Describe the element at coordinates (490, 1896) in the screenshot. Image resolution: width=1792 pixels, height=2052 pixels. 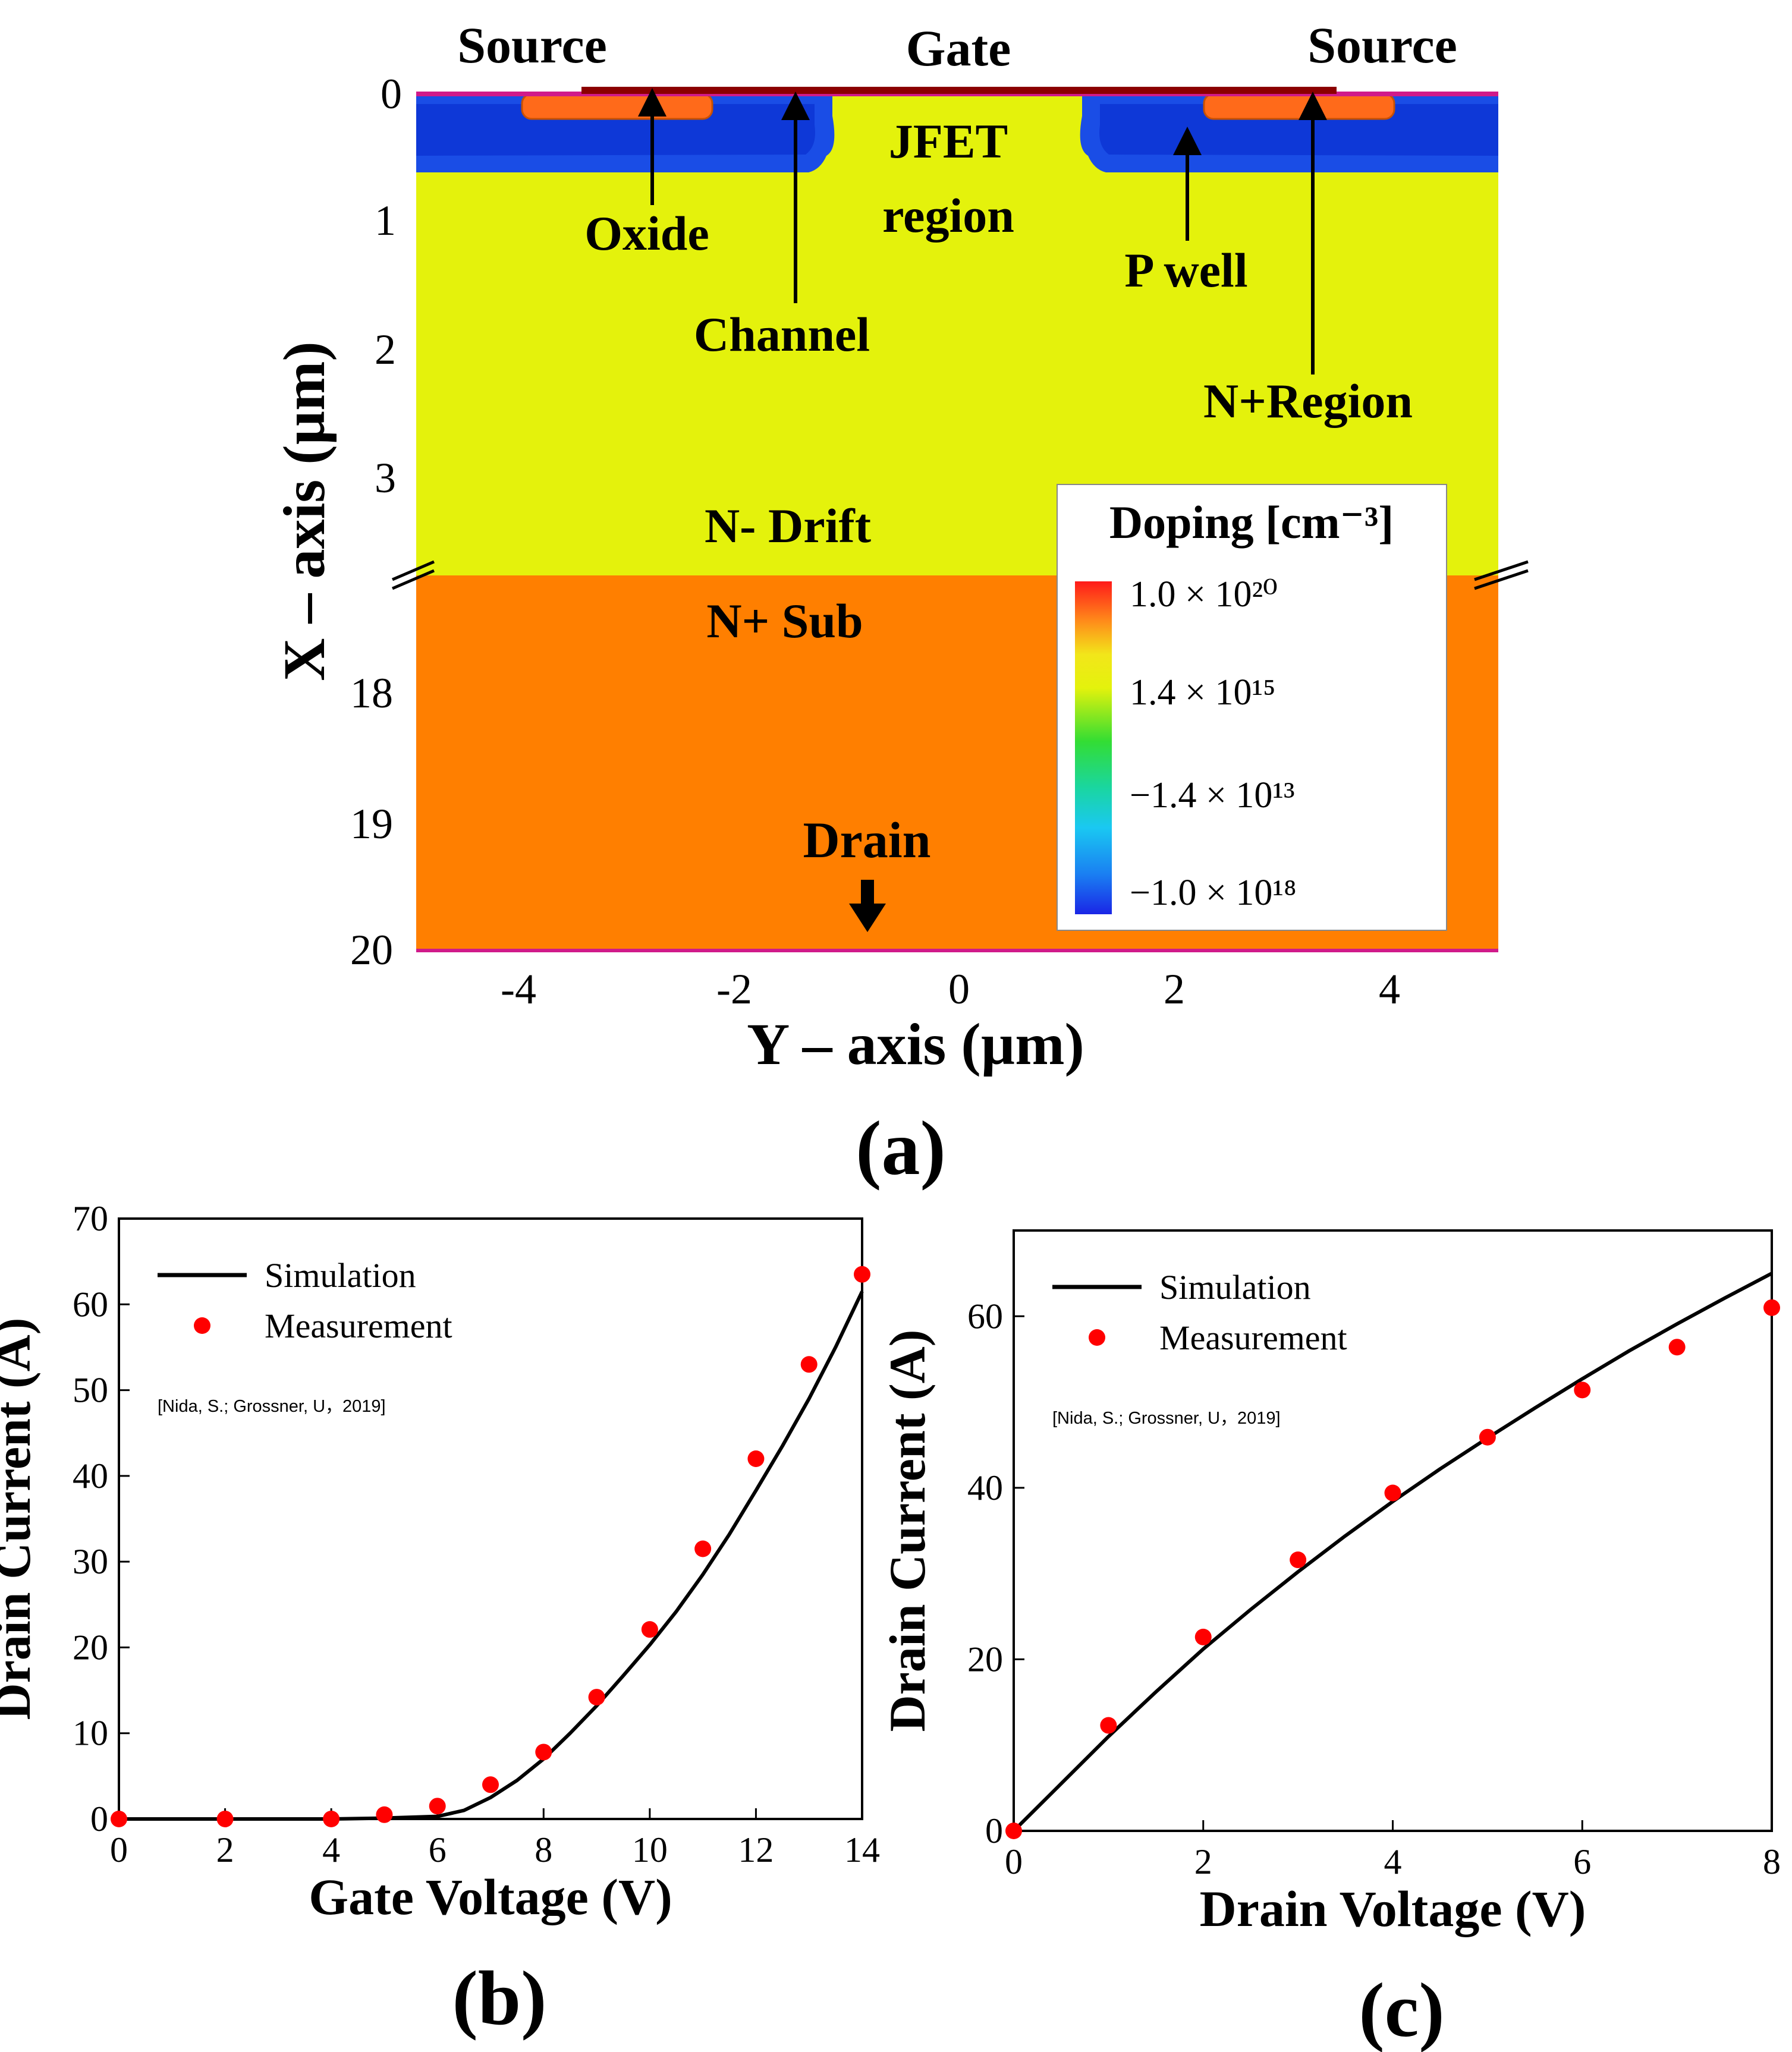
I see `x-axis-label: Gate Voltage (V)` at that location.